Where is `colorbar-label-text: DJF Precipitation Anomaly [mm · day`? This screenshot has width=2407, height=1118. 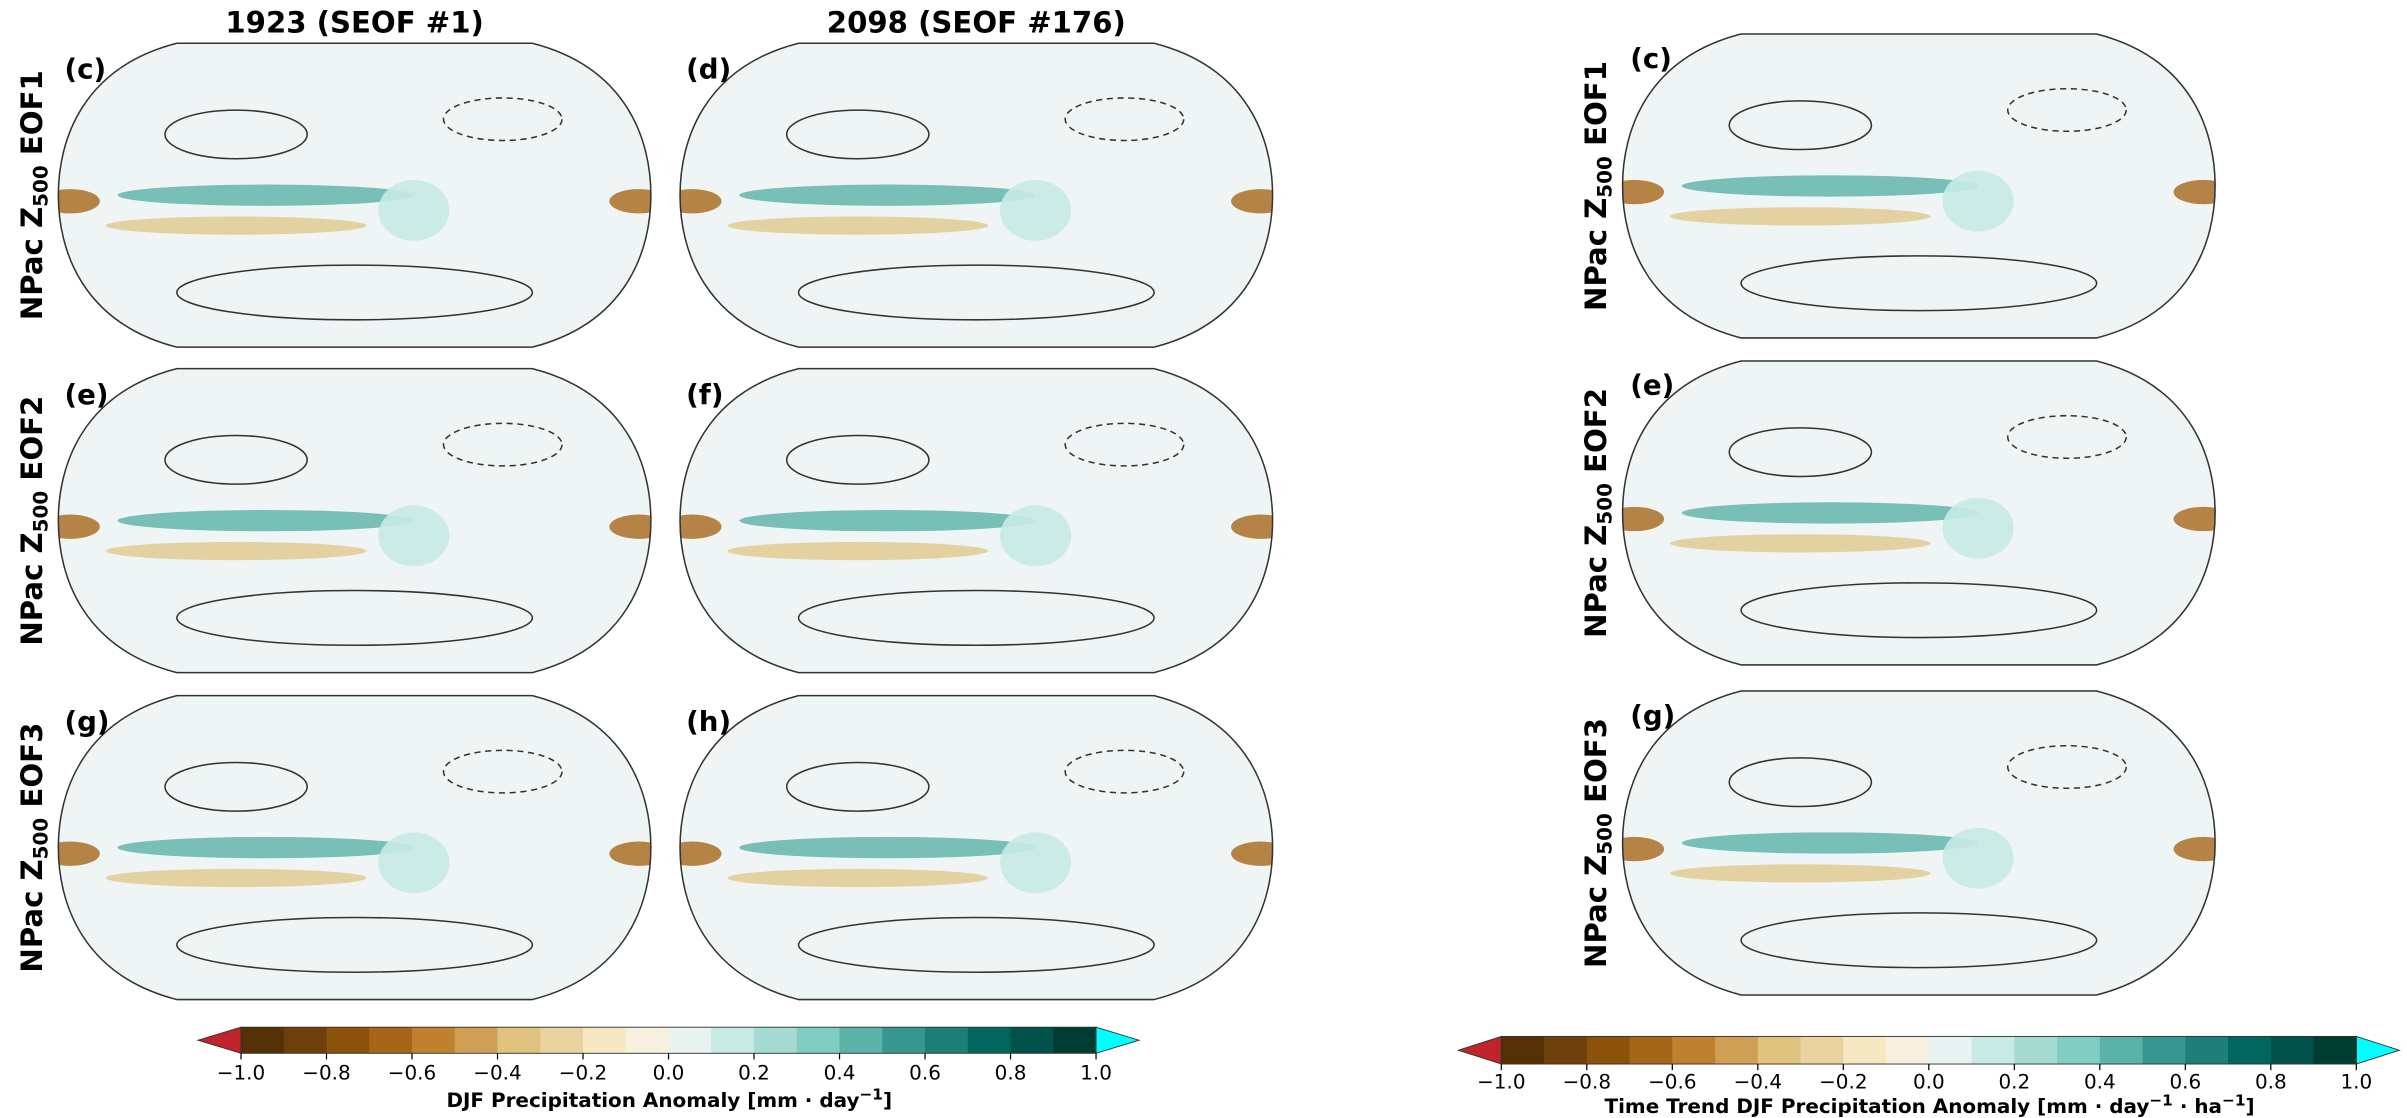 colorbar-label-text: DJF Precipitation Anomaly [mm · day is located at coordinates (652, 1100).